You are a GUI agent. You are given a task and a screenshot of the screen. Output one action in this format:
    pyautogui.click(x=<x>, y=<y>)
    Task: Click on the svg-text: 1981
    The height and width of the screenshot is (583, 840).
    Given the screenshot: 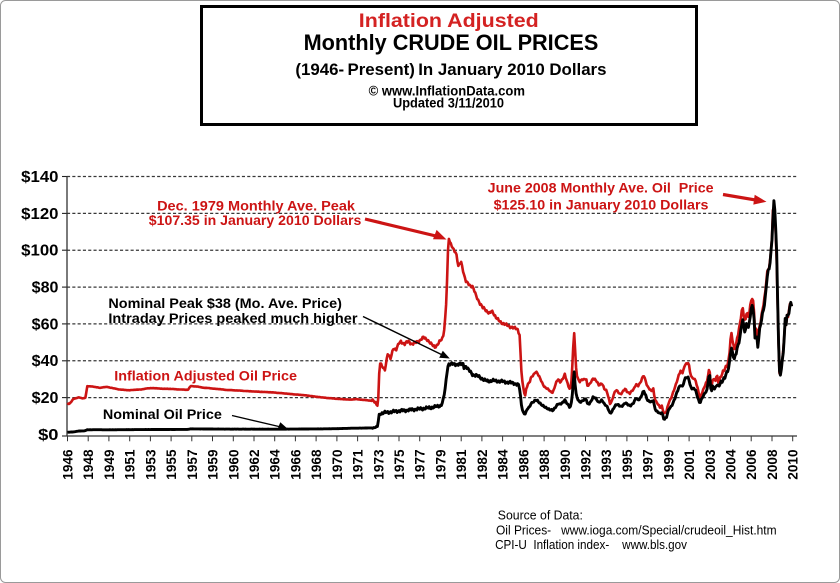 What is the action you would take?
    pyautogui.click(x=461, y=464)
    